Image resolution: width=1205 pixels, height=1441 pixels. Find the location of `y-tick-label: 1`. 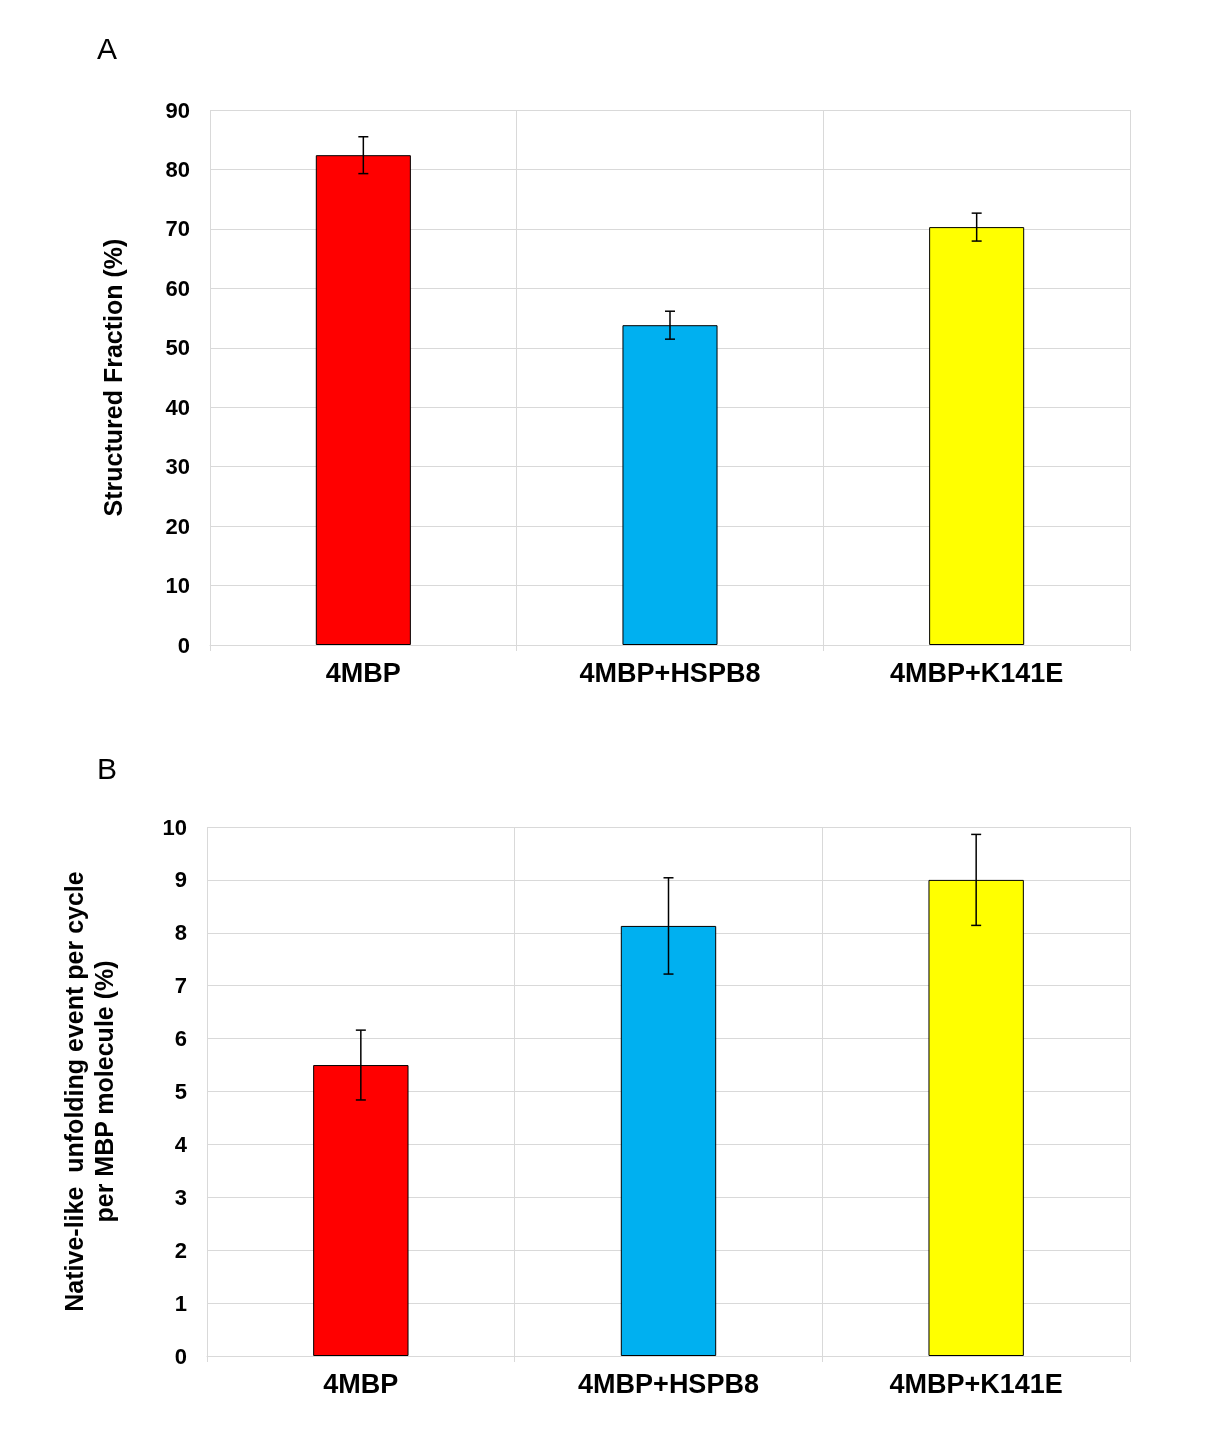

y-tick-label: 1 is located at coordinates (180, 1303).